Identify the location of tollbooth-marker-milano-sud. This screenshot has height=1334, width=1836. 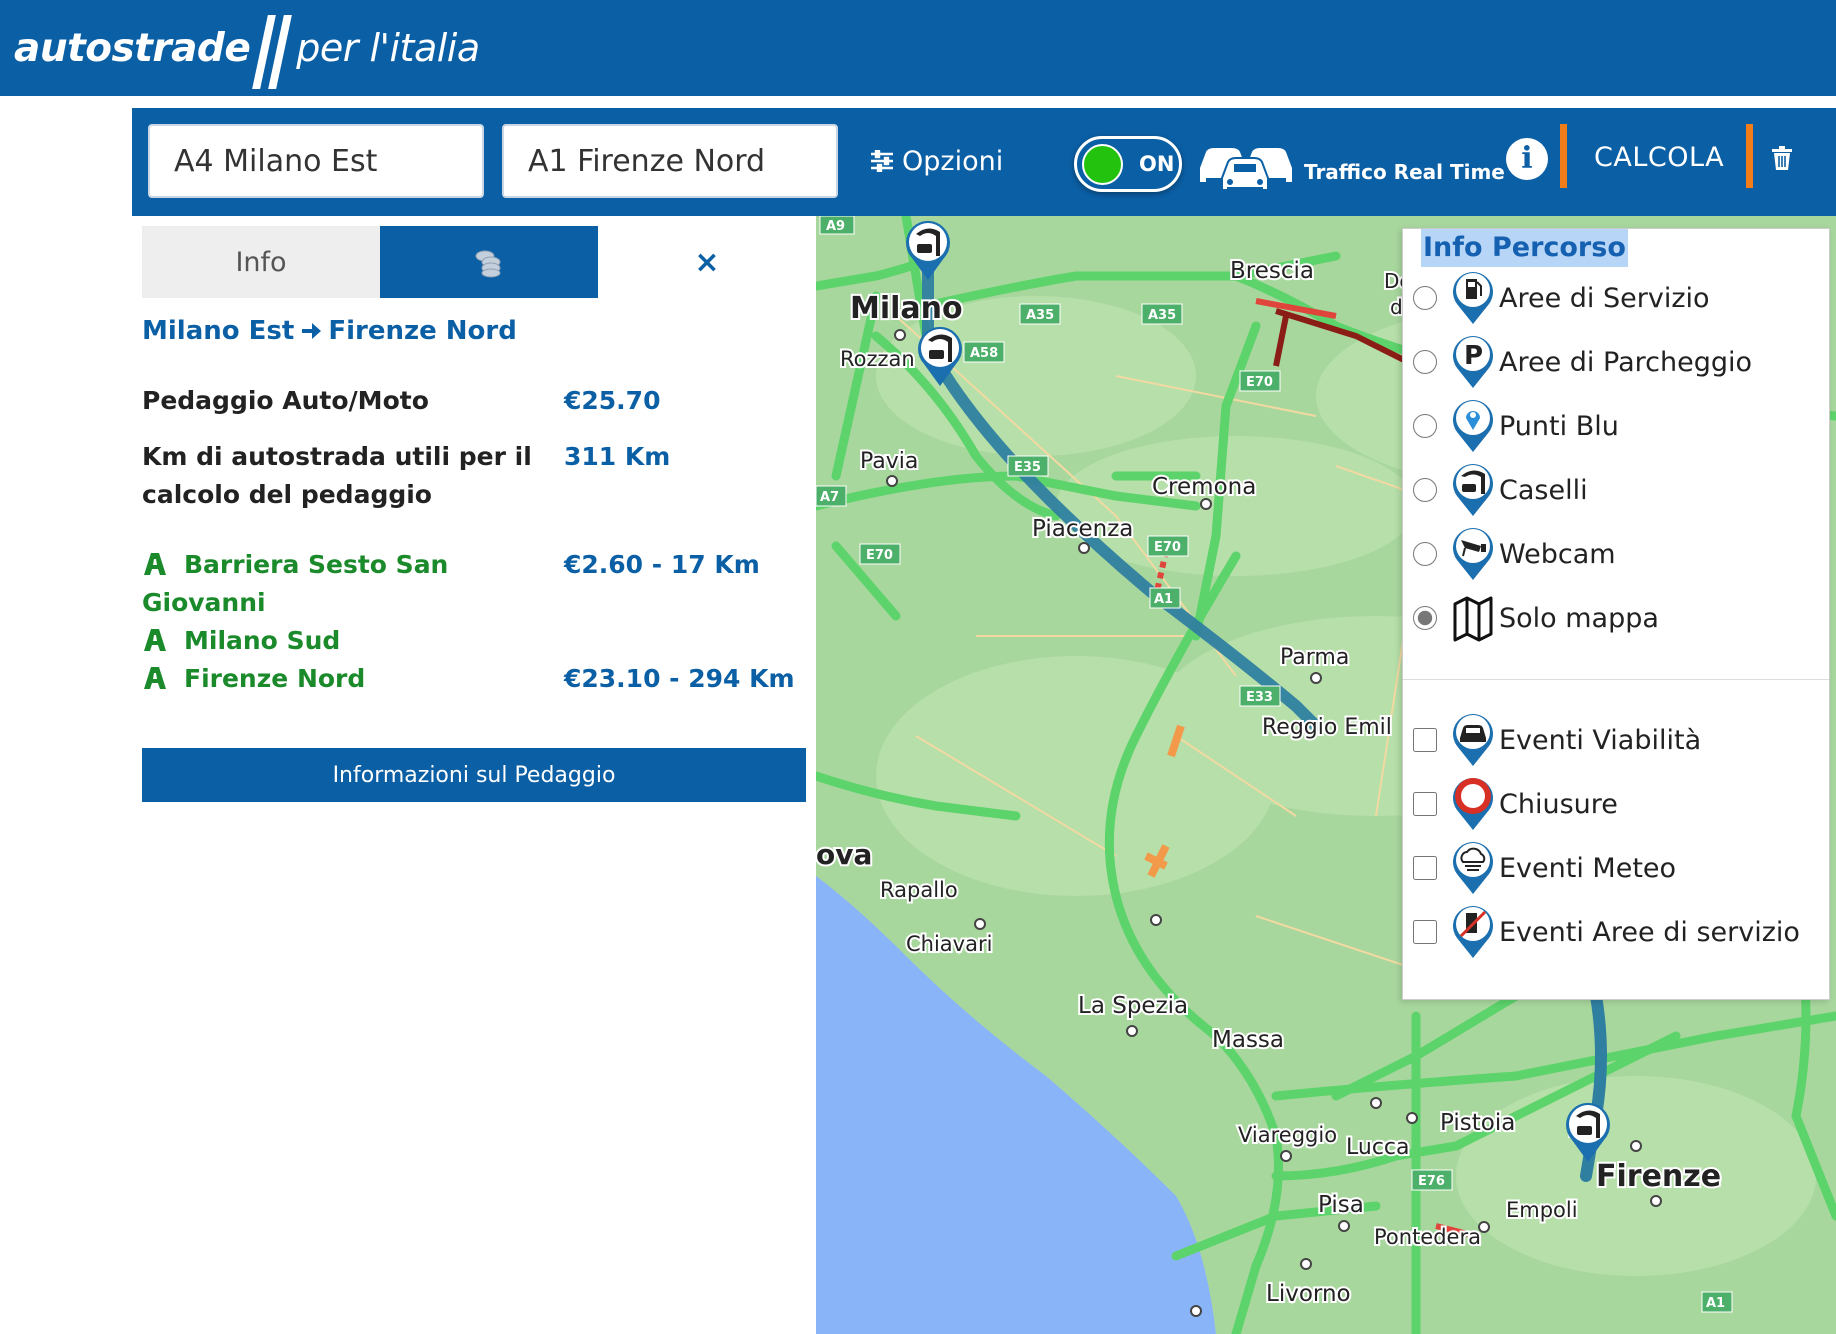
(940, 356).